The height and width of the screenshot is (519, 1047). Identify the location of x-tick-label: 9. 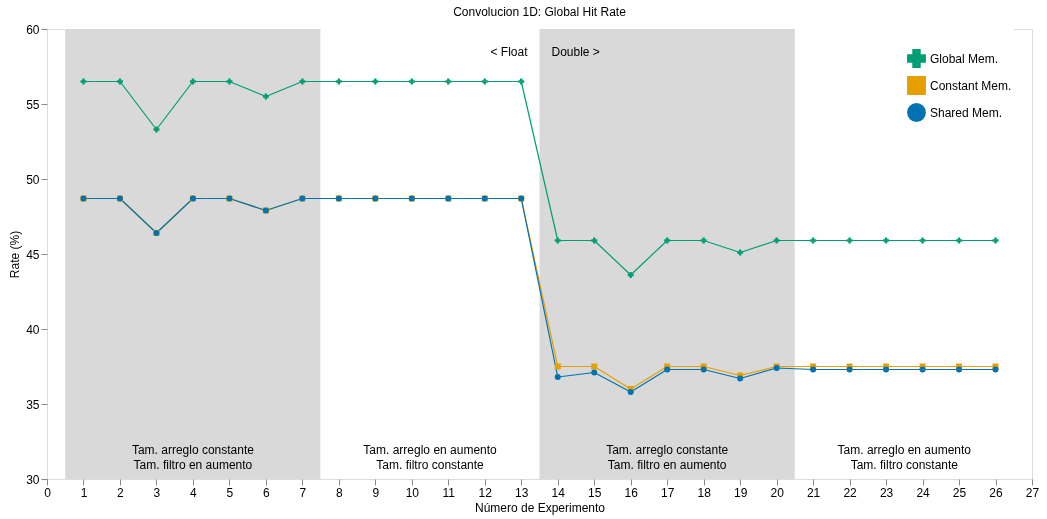
(376, 492).